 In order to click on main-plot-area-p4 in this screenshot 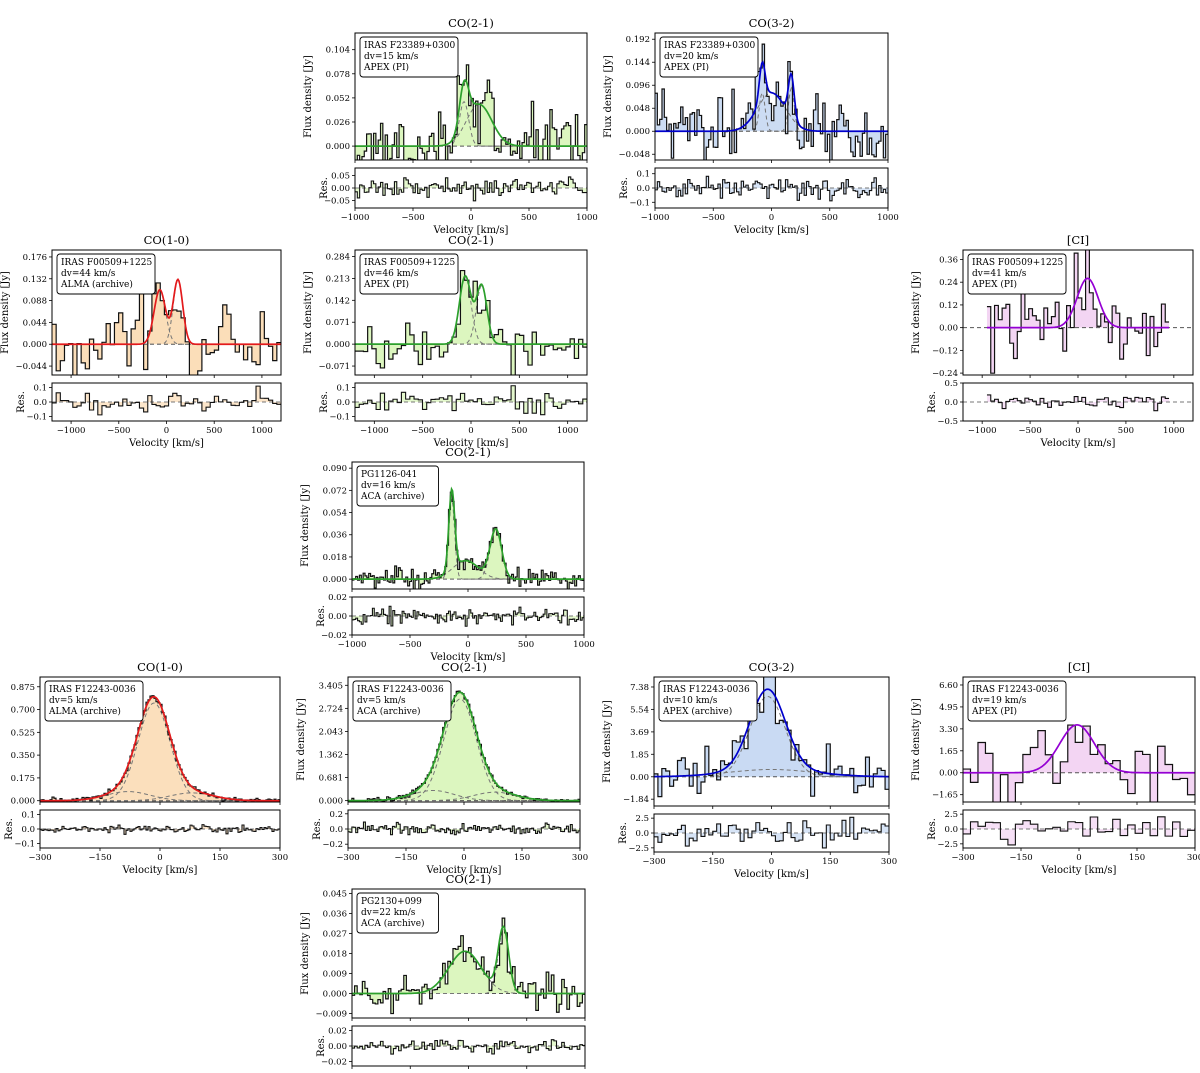, I will do `click(471, 322)`.